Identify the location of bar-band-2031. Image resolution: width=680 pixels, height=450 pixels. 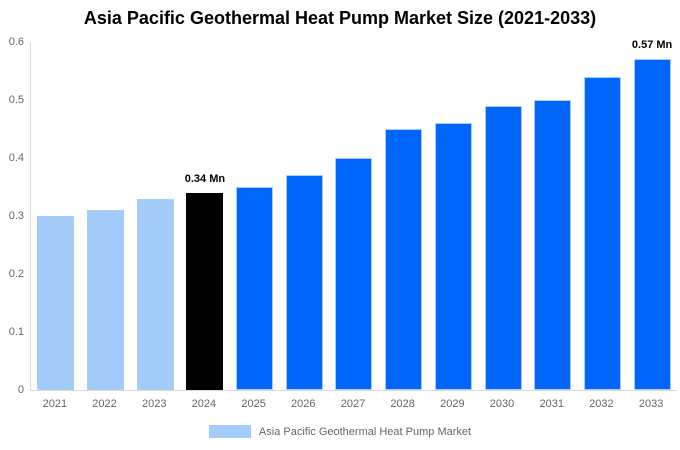
(553, 216).